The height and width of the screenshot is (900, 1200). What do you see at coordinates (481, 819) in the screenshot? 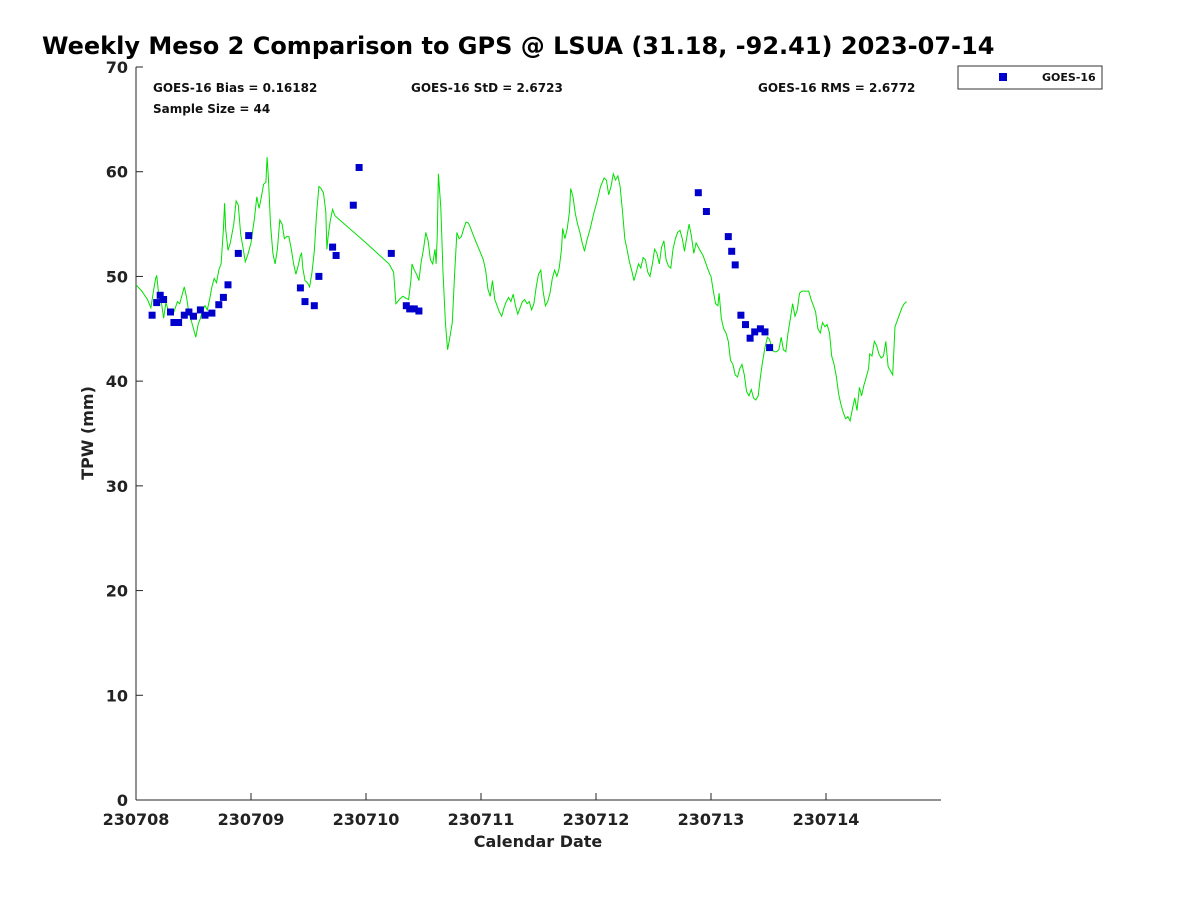
I see `x-tick-label: 230711` at bounding box center [481, 819].